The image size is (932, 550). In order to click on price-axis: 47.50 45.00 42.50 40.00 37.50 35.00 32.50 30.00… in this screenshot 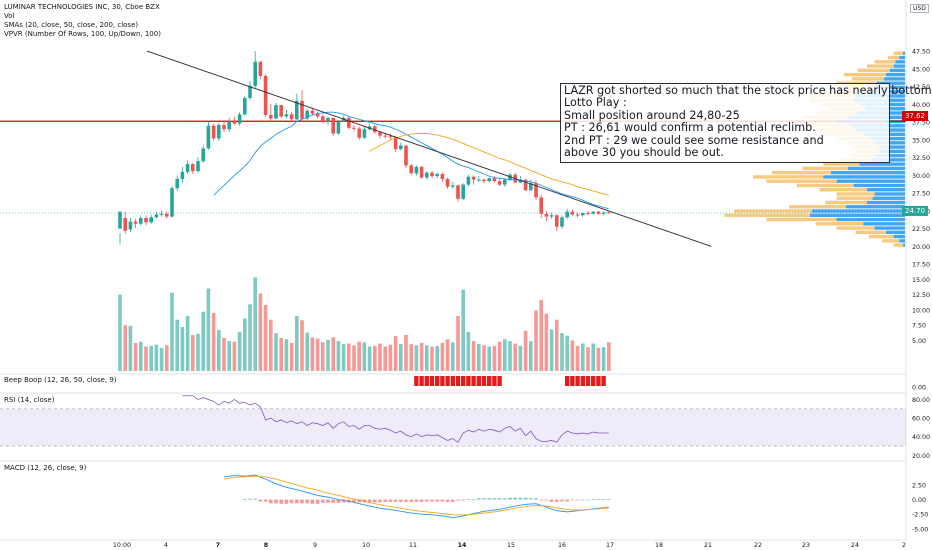, I will do `click(921, 291)`.